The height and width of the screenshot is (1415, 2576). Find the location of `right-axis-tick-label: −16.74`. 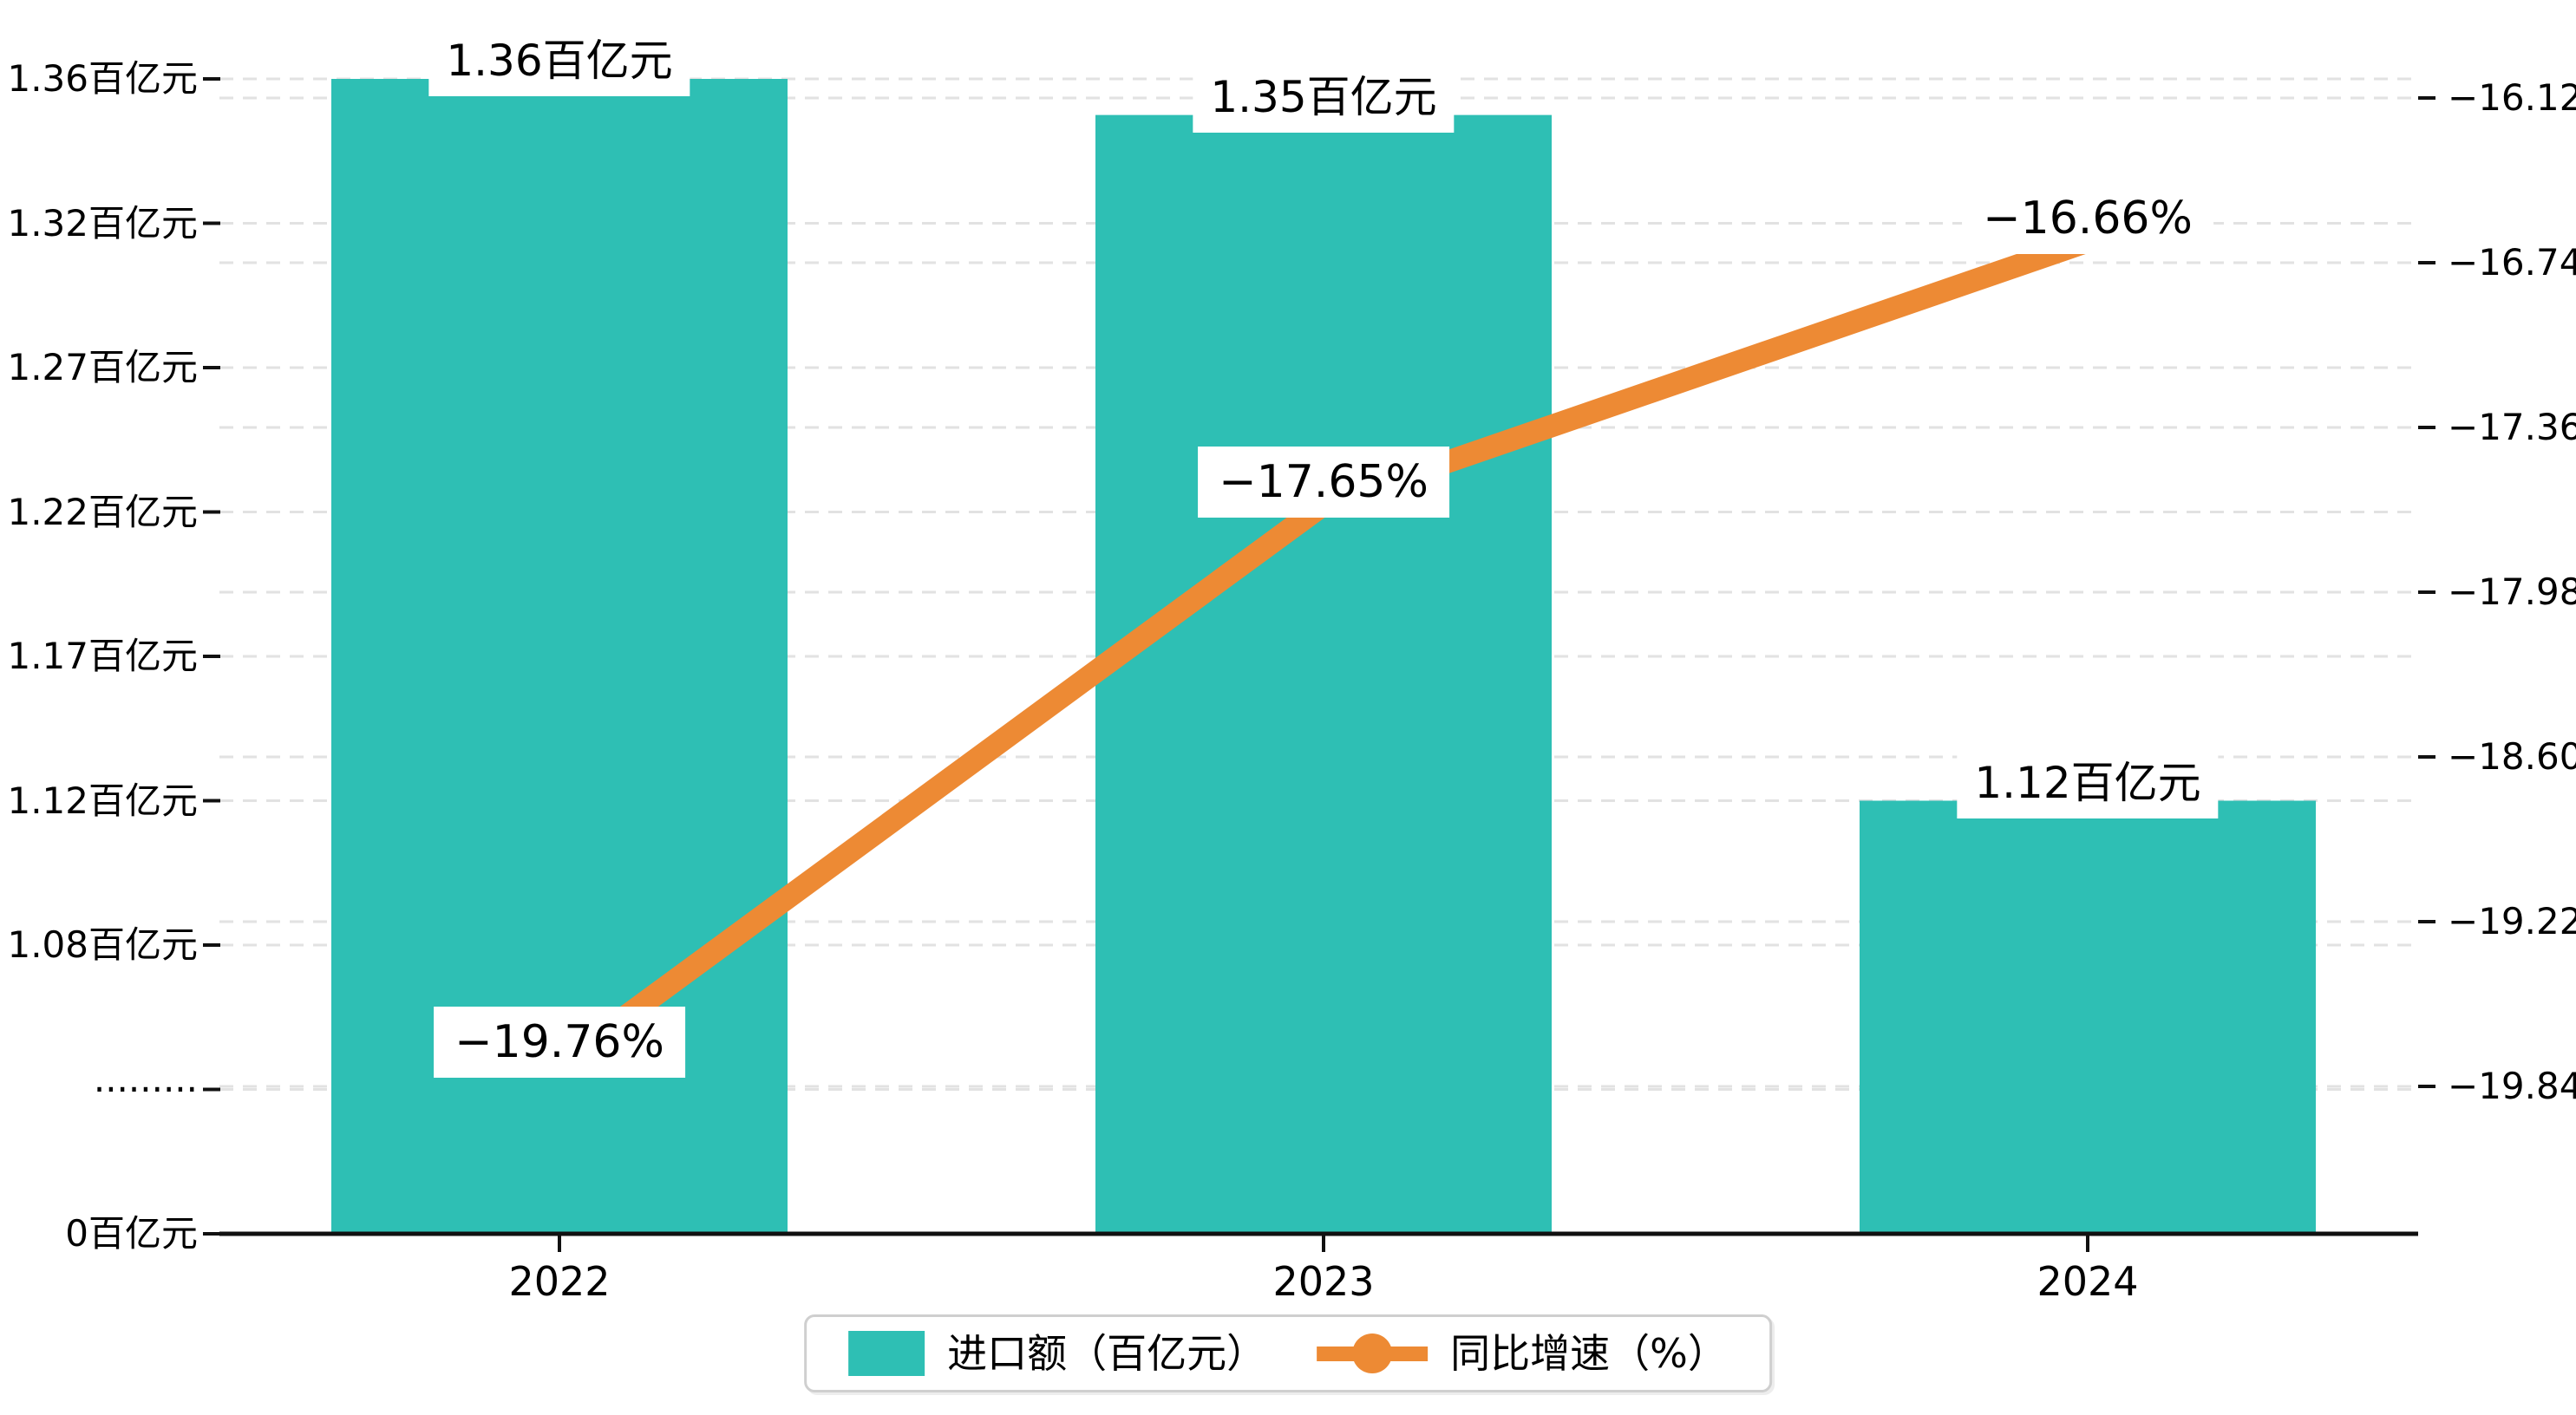

right-axis-tick-label: −16.74 is located at coordinates (2512, 262).